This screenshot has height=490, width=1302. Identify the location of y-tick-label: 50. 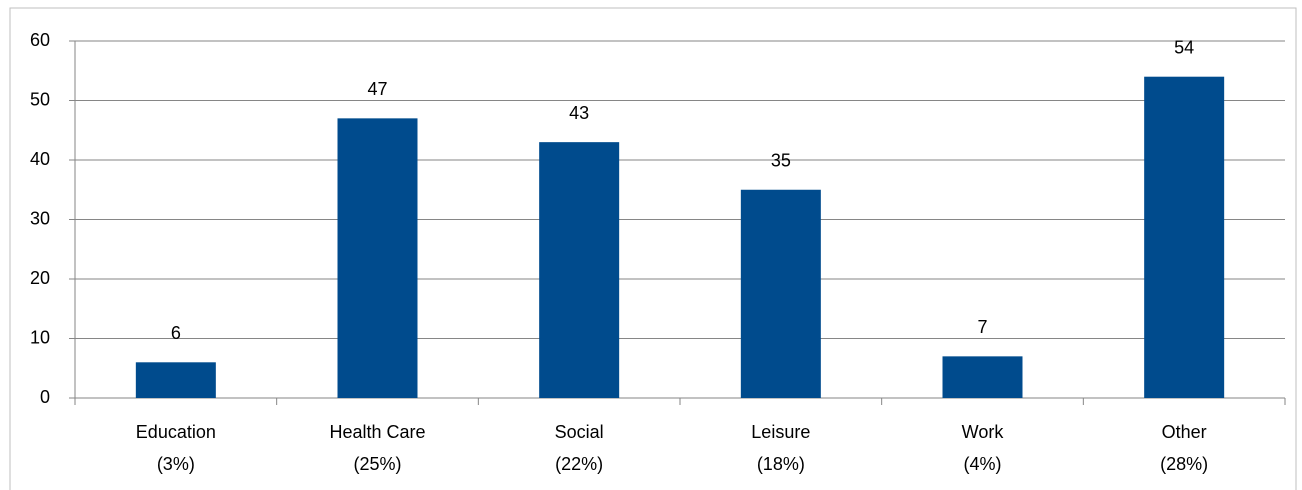
(40, 99).